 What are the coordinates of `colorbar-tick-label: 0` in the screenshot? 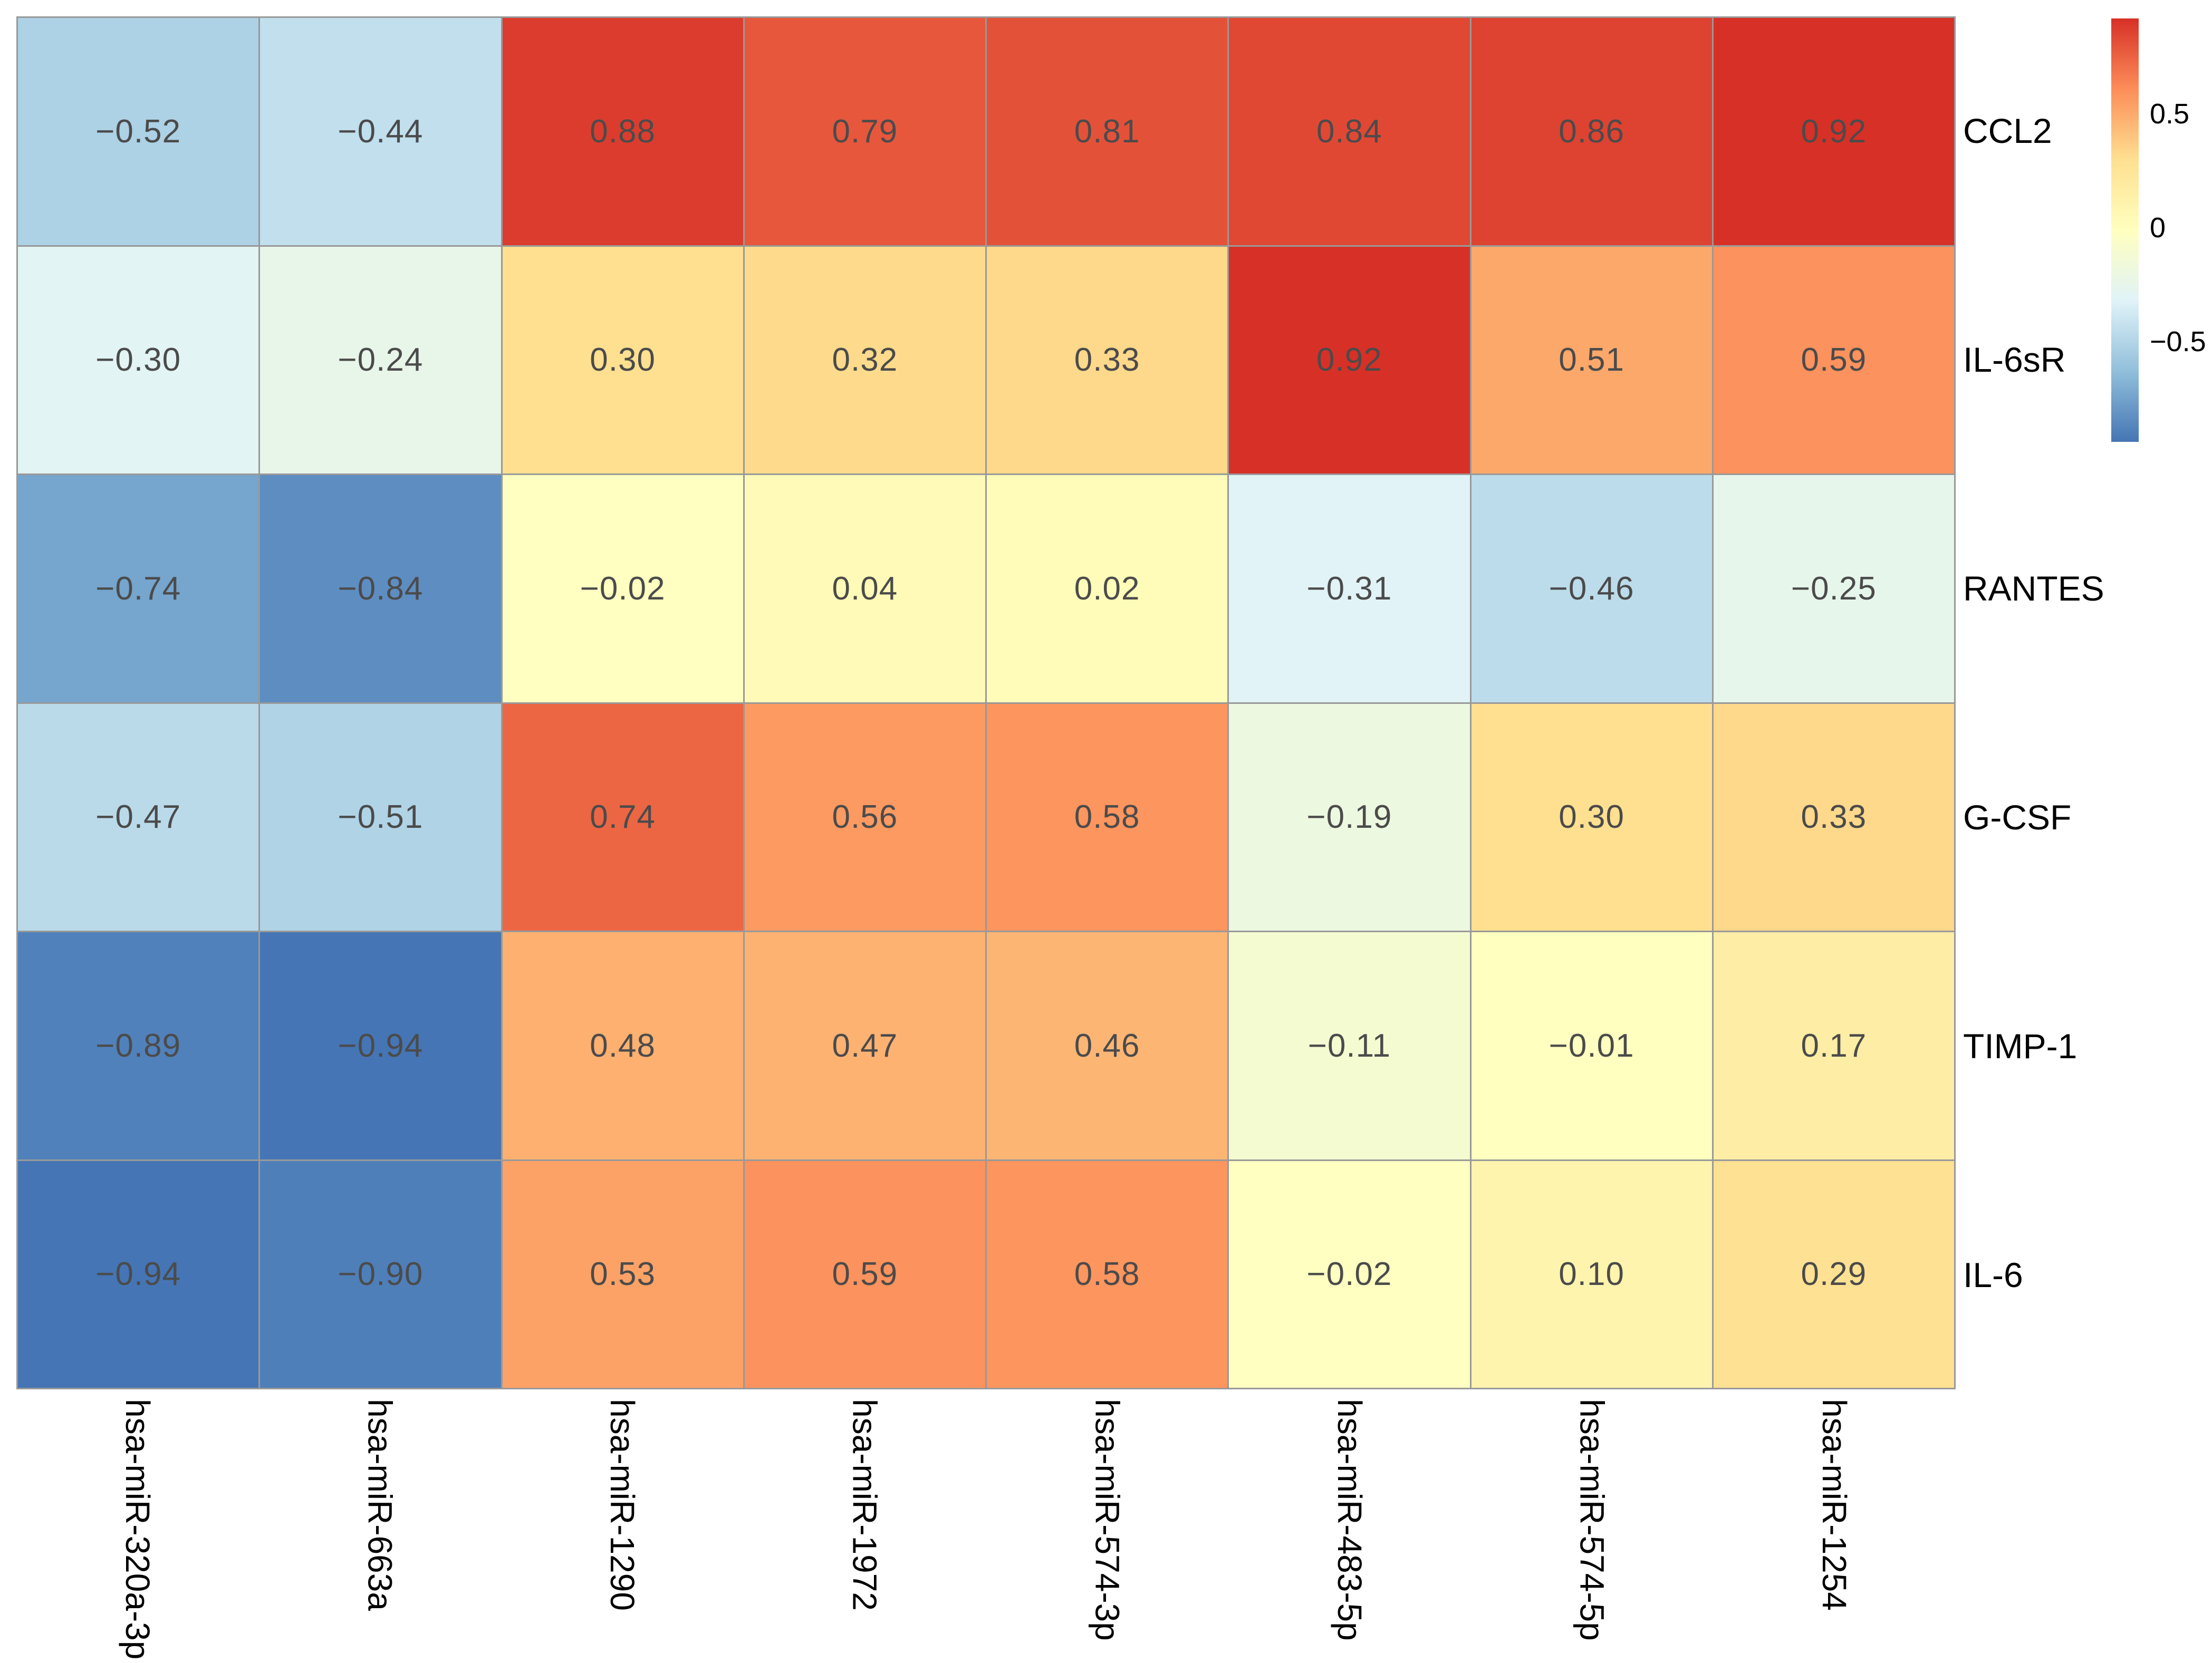 It's located at (2158, 228).